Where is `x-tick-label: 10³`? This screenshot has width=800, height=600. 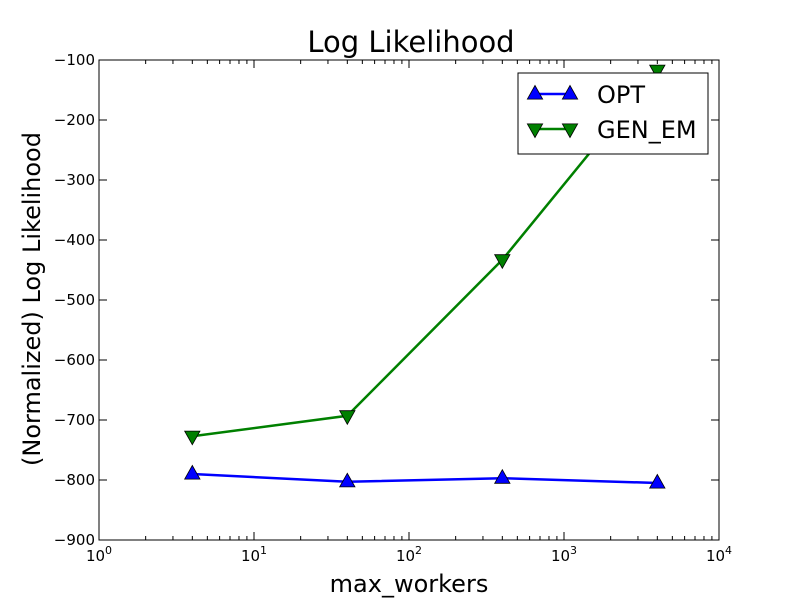
x-tick-label: 10³ is located at coordinates (564, 554).